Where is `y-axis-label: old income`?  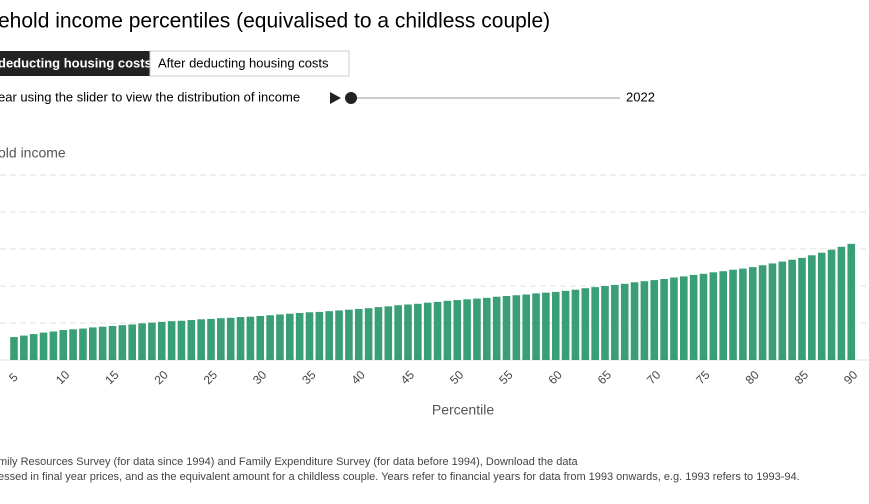
y-axis-label: old income is located at coordinates (33, 153).